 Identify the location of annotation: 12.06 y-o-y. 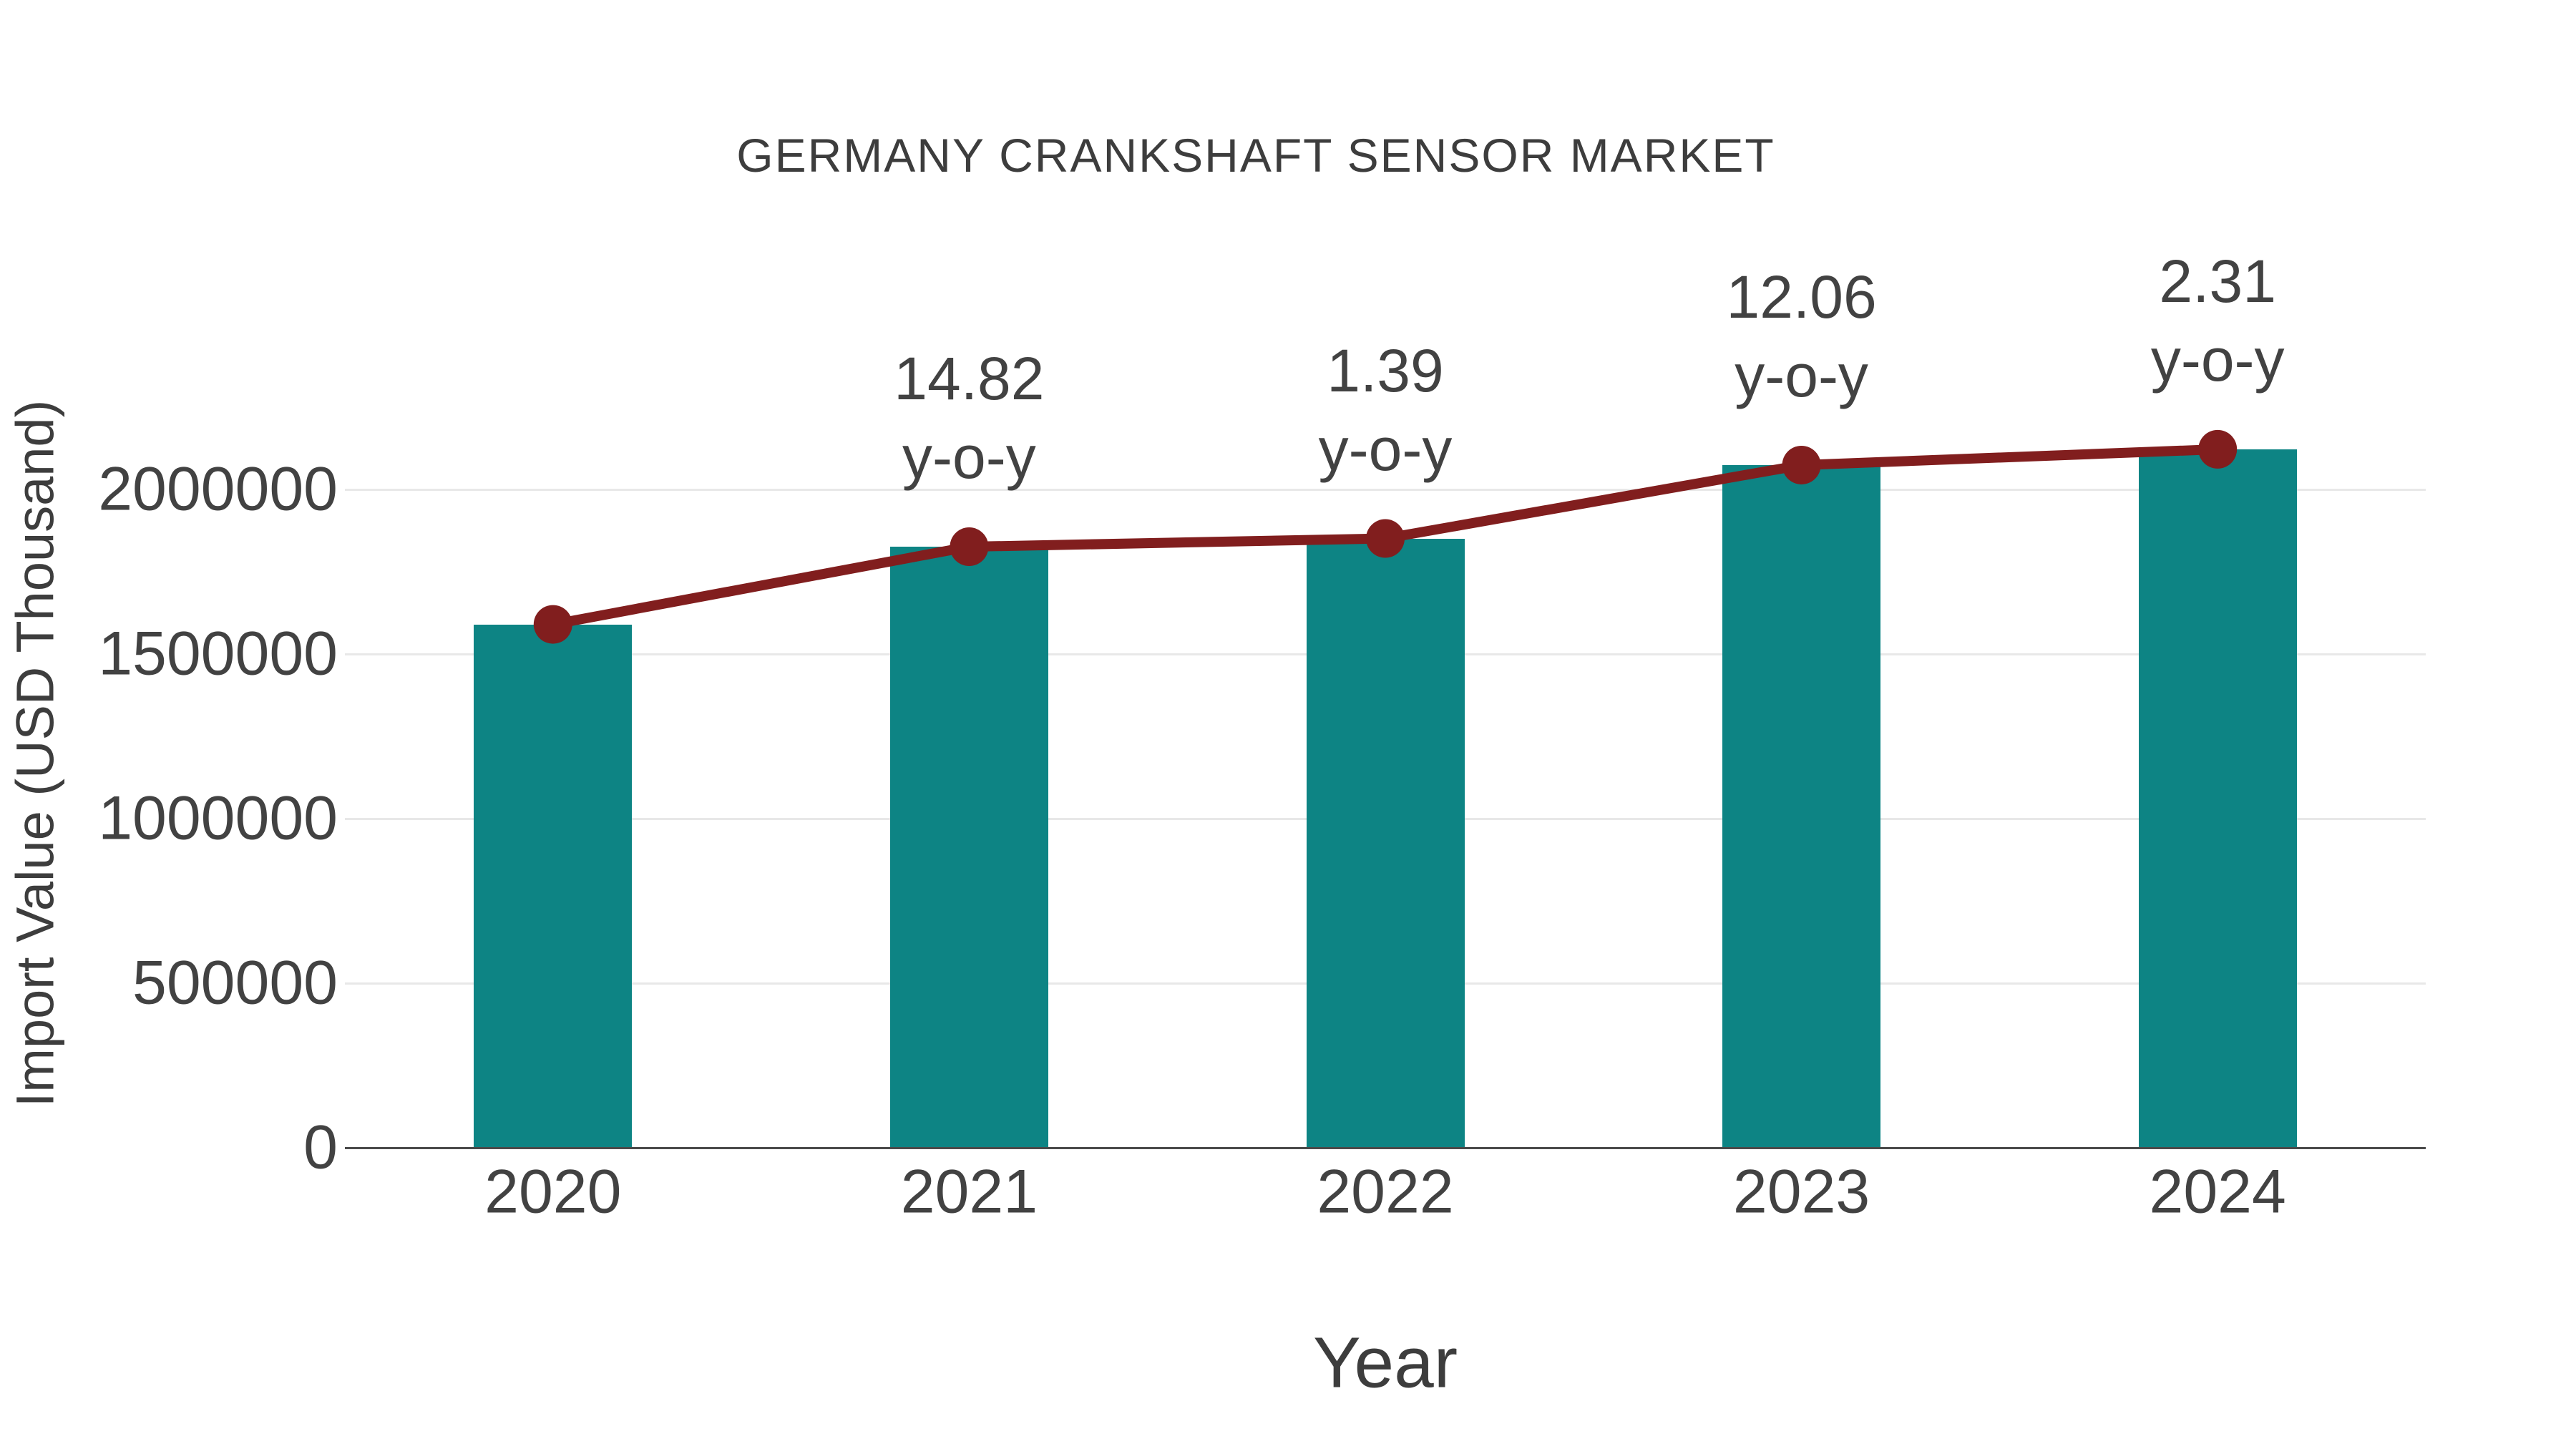
(1801, 336).